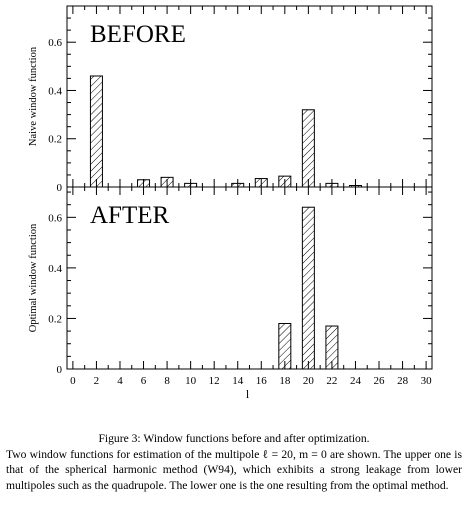 The width and height of the screenshot is (468, 522). What do you see at coordinates (403, 381) in the screenshot?
I see `x-tick-label: 28` at bounding box center [403, 381].